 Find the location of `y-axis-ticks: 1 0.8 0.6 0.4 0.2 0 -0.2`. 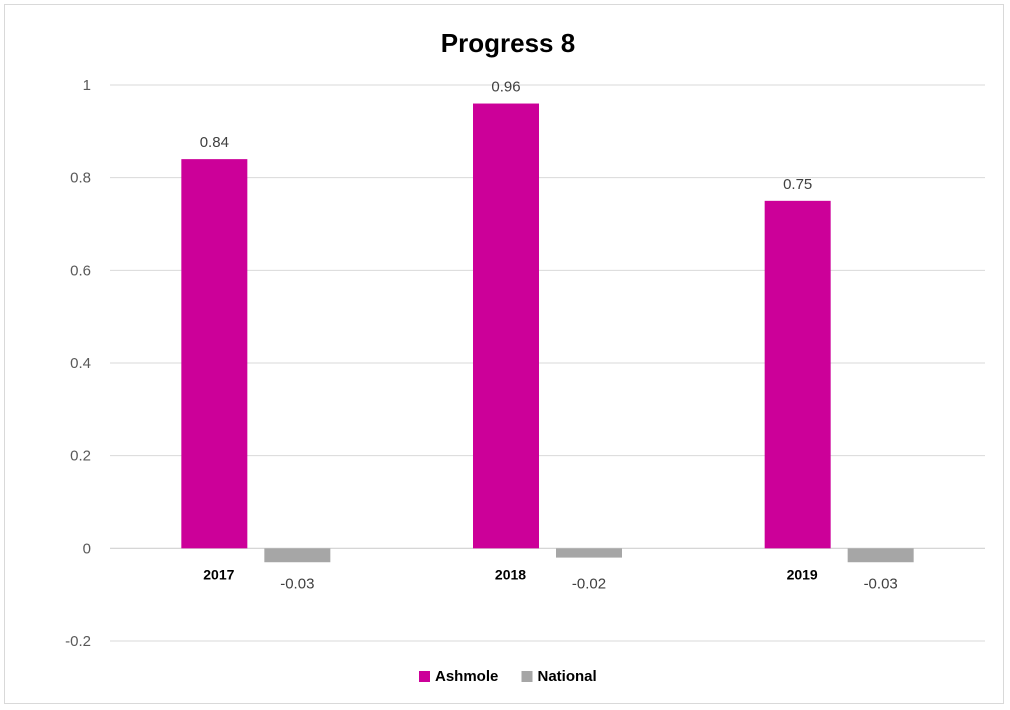

y-axis-ticks: 1 0.8 0.6 0.4 0.2 0 -0.2 is located at coordinates (78, 363).